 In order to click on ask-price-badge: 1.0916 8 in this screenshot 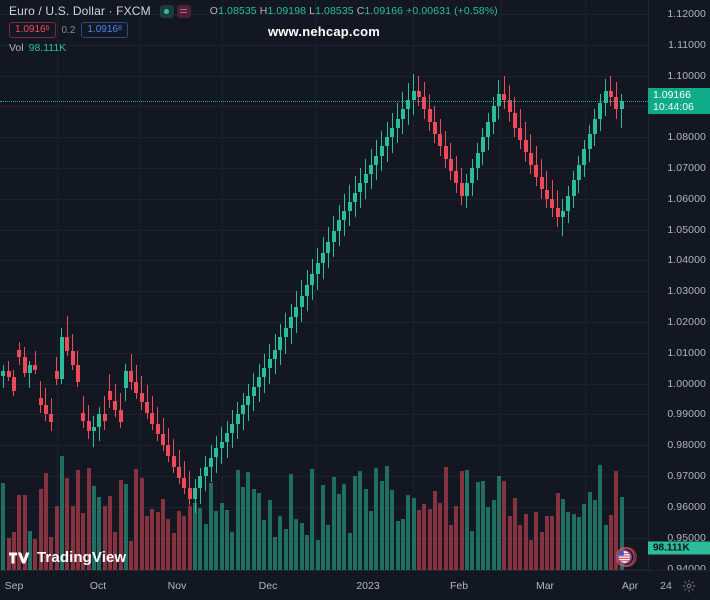, I will do `click(104, 30)`.